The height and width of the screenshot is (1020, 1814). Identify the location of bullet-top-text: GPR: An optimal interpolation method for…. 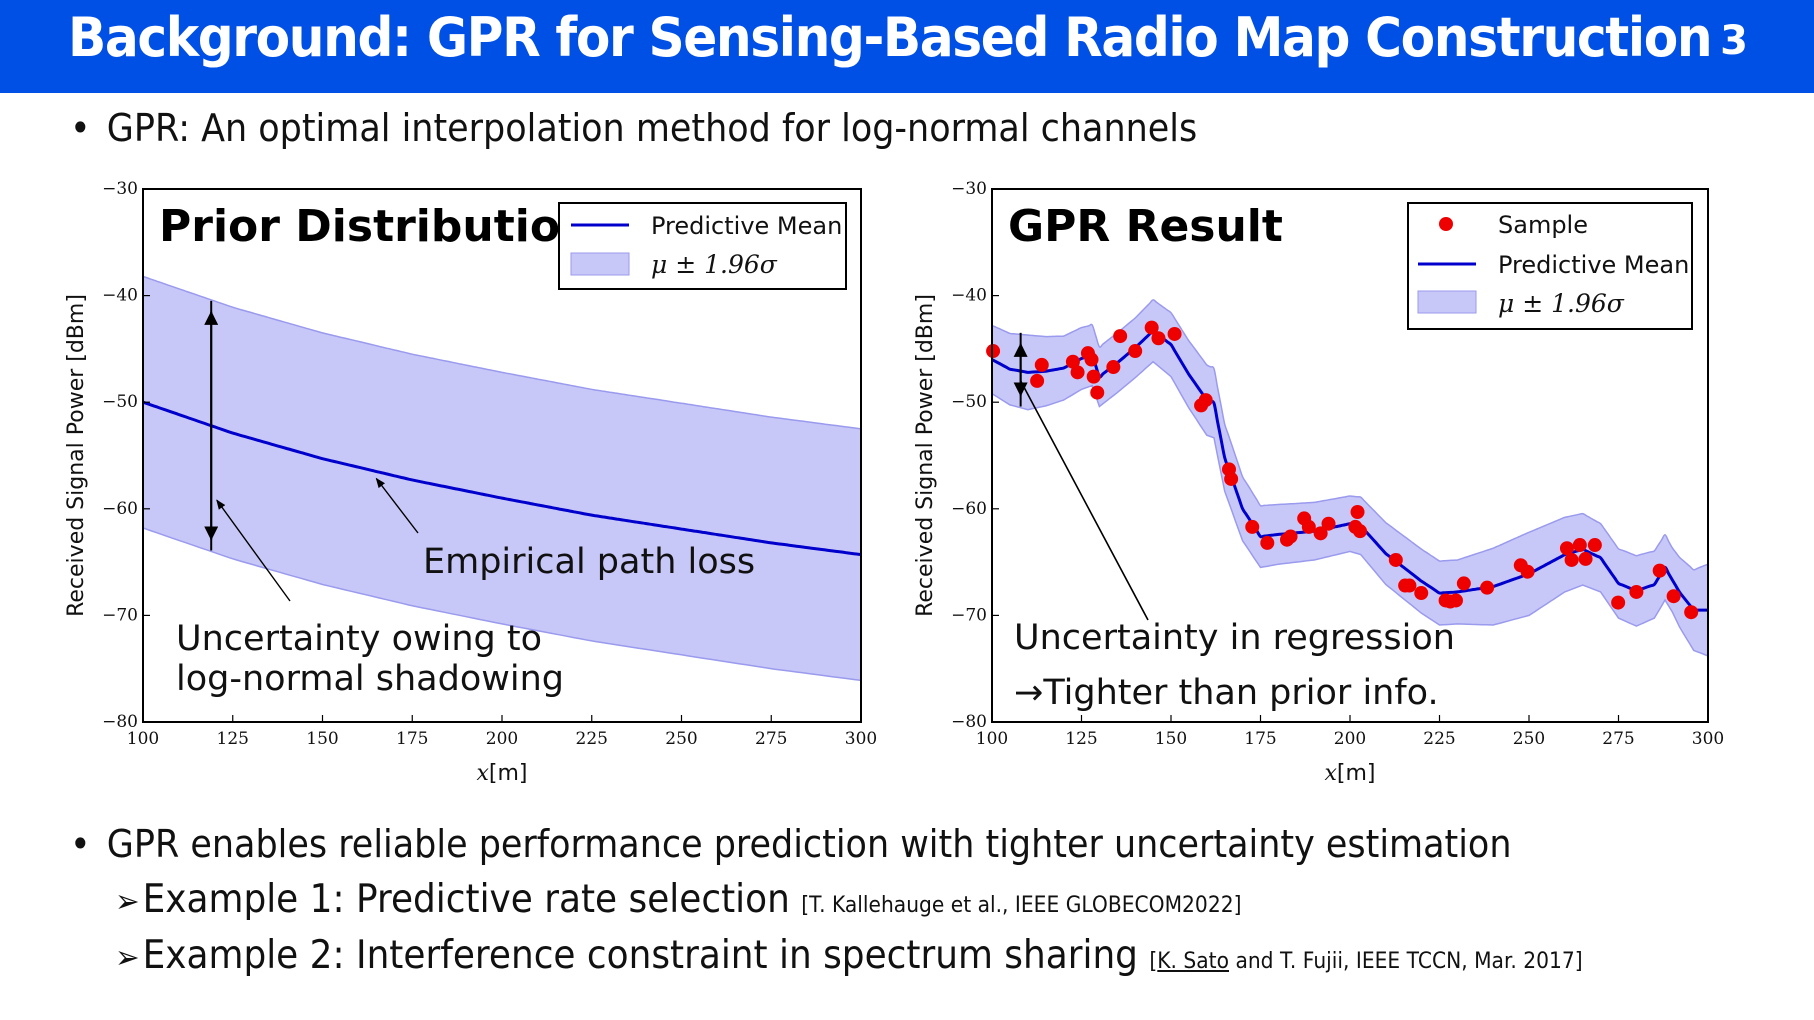
(652, 128).